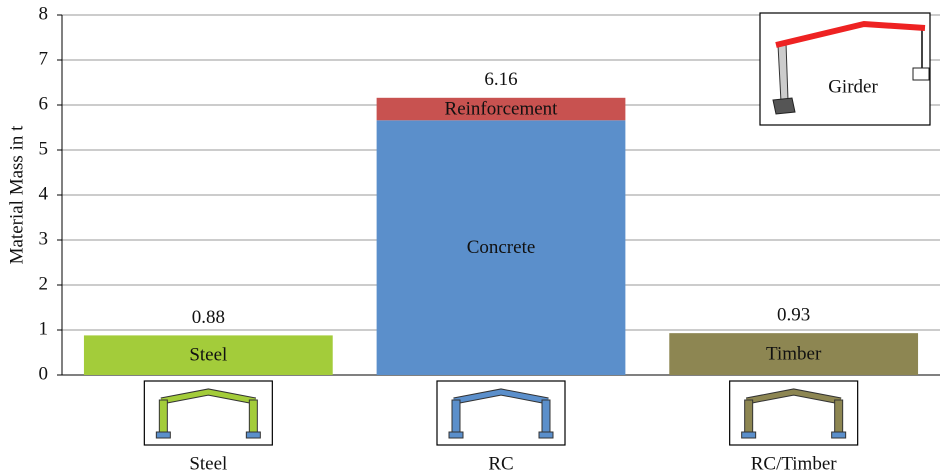  What do you see at coordinates (44, 103) in the screenshot?
I see `y-tick-label: 6` at bounding box center [44, 103].